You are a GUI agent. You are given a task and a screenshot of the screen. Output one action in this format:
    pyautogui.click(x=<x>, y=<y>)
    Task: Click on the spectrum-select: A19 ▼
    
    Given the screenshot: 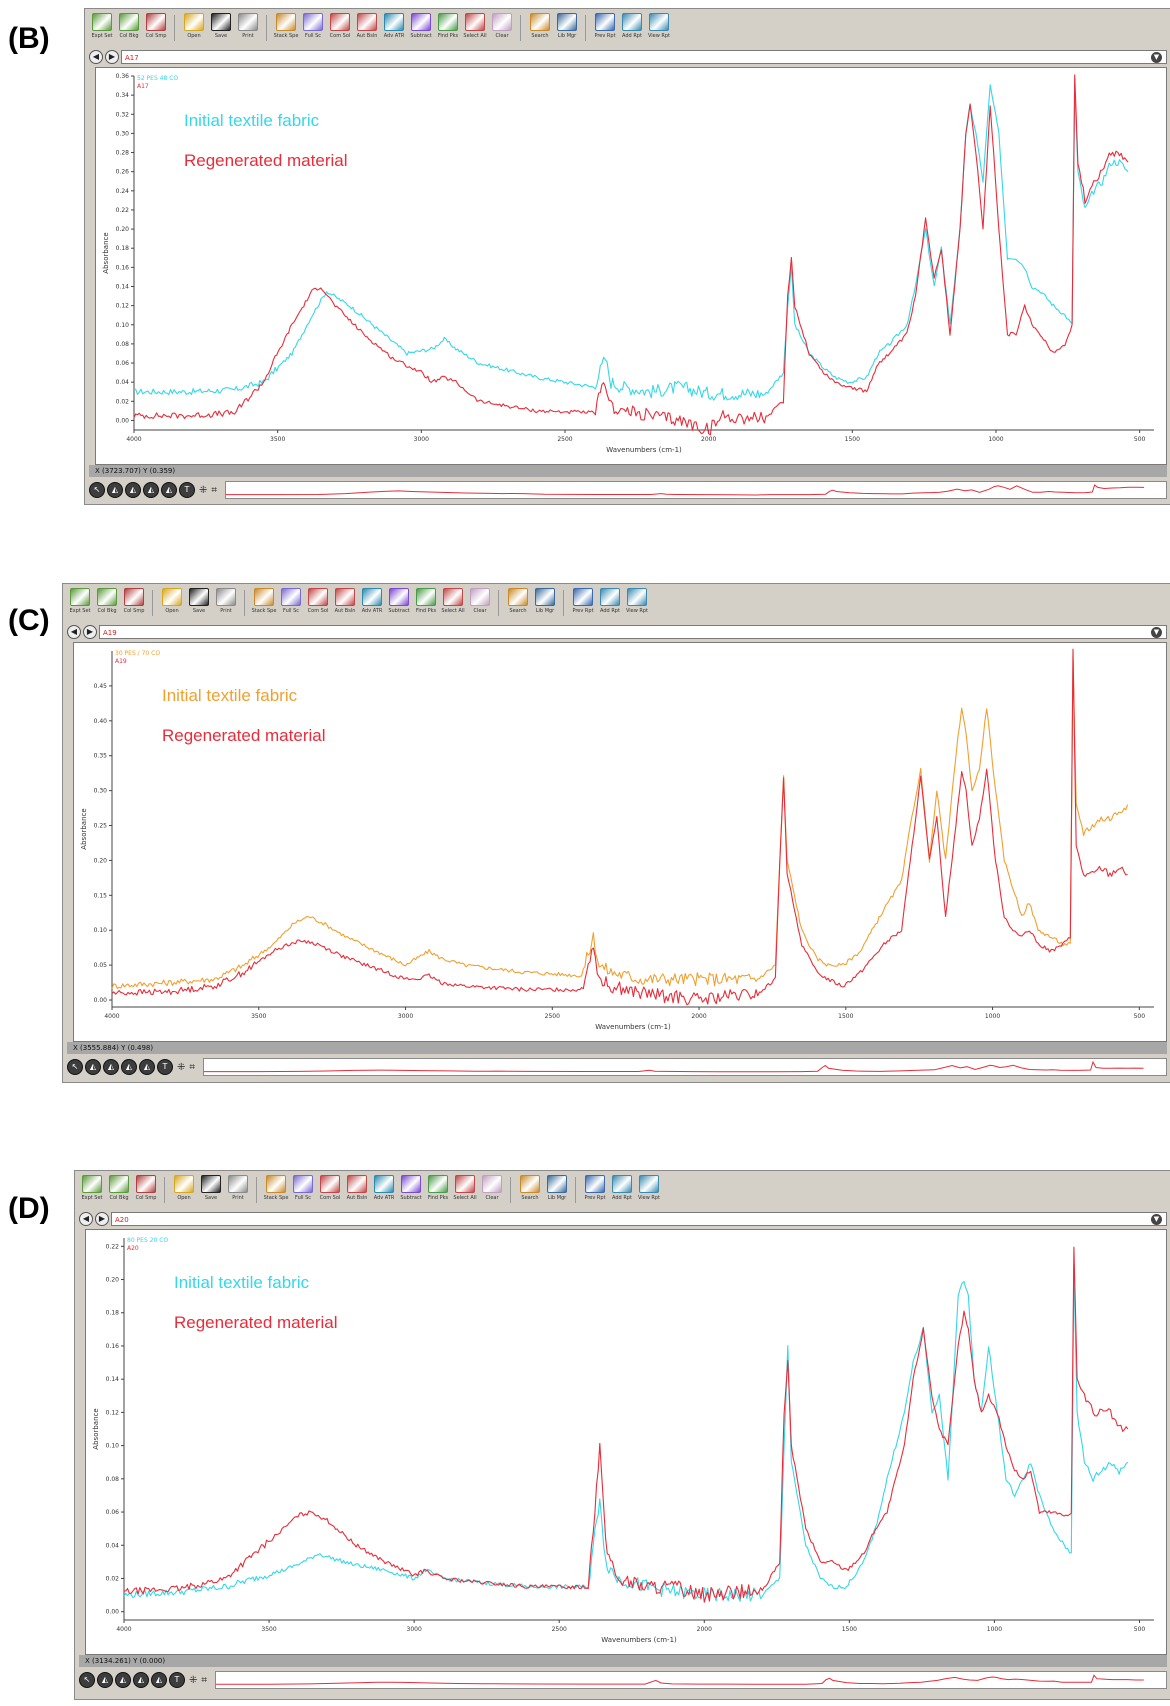 What is the action you would take?
    pyautogui.click(x=633, y=632)
    